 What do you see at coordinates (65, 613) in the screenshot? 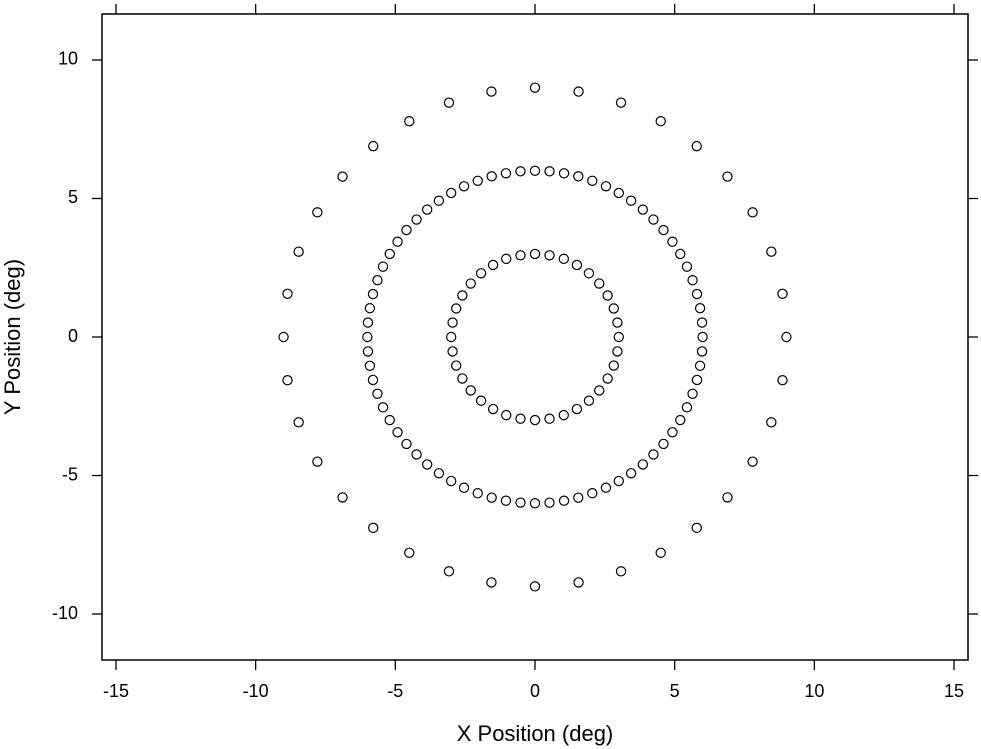
I see `y-tick-label: -10` at bounding box center [65, 613].